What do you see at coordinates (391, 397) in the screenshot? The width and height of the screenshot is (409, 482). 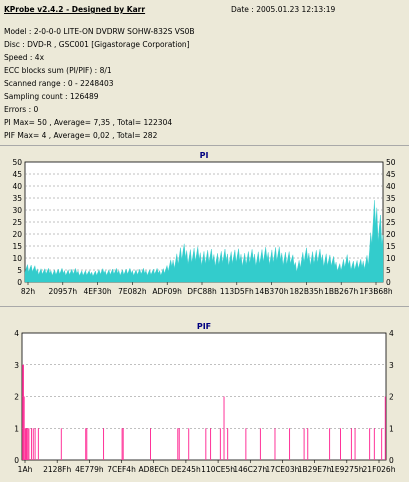 I see `y-tick-label-right: 2` at bounding box center [391, 397].